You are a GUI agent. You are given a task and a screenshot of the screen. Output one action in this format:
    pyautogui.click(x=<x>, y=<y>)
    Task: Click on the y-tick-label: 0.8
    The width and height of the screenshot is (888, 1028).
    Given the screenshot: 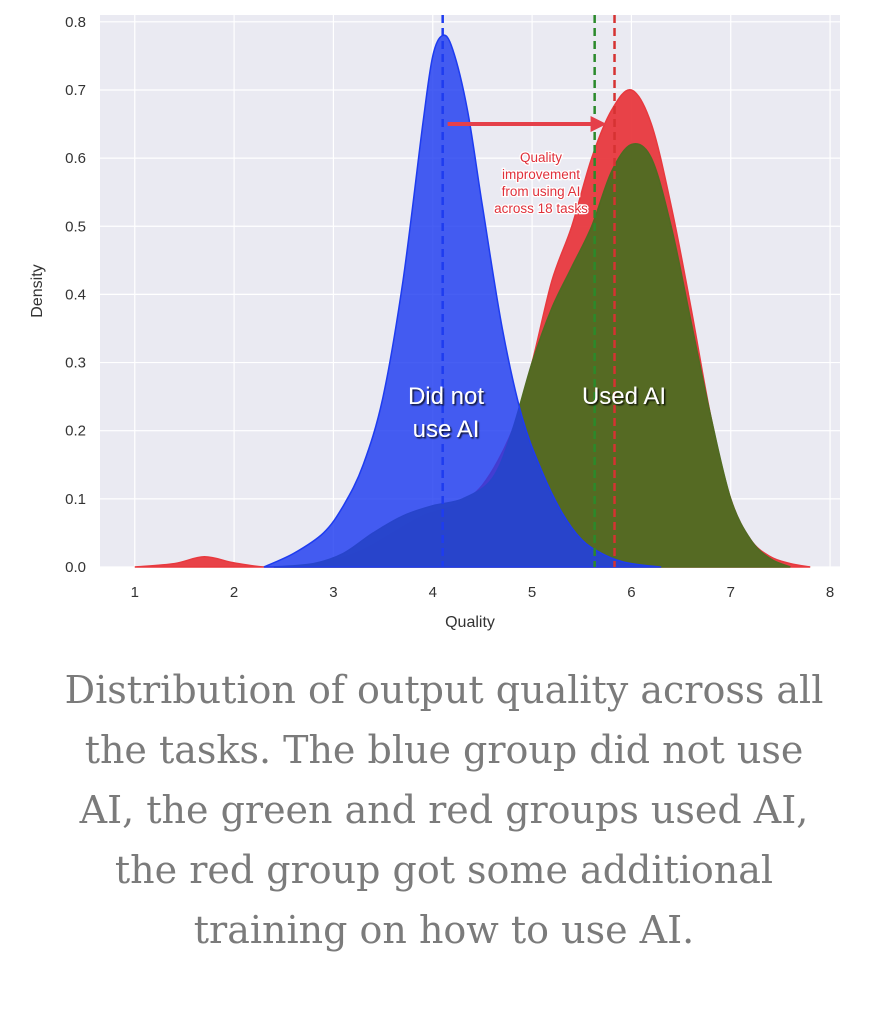 What is the action you would take?
    pyautogui.click(x=75, y=22)
    